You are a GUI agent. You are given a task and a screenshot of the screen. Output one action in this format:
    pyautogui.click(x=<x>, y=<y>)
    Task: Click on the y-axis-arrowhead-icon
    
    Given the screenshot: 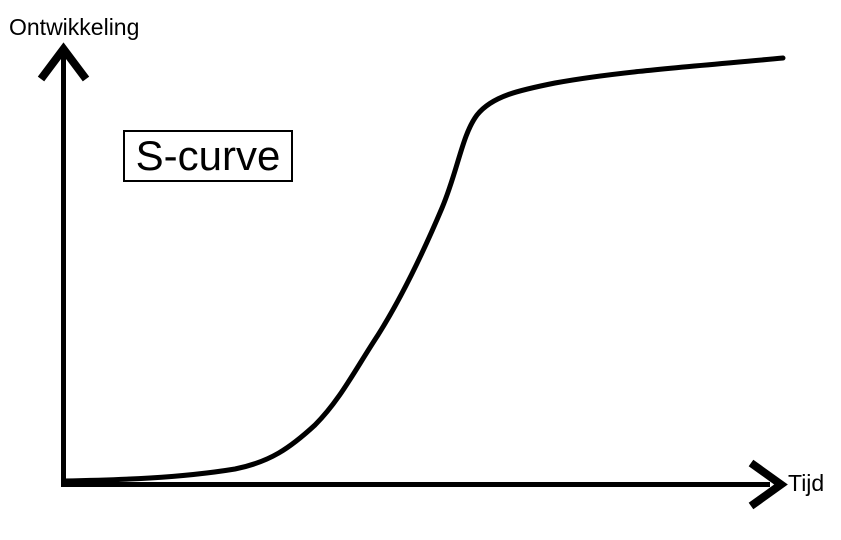 What is the action you would take?
    pyautogui.click(x=63, y=62)
    